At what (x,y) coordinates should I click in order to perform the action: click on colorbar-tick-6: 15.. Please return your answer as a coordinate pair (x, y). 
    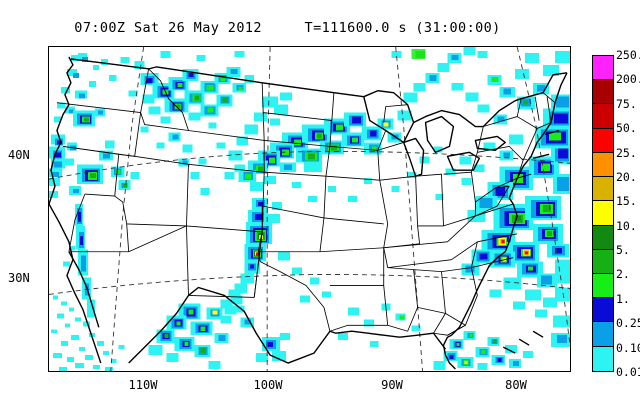
    Looking at the image, I should click on (626, 201).